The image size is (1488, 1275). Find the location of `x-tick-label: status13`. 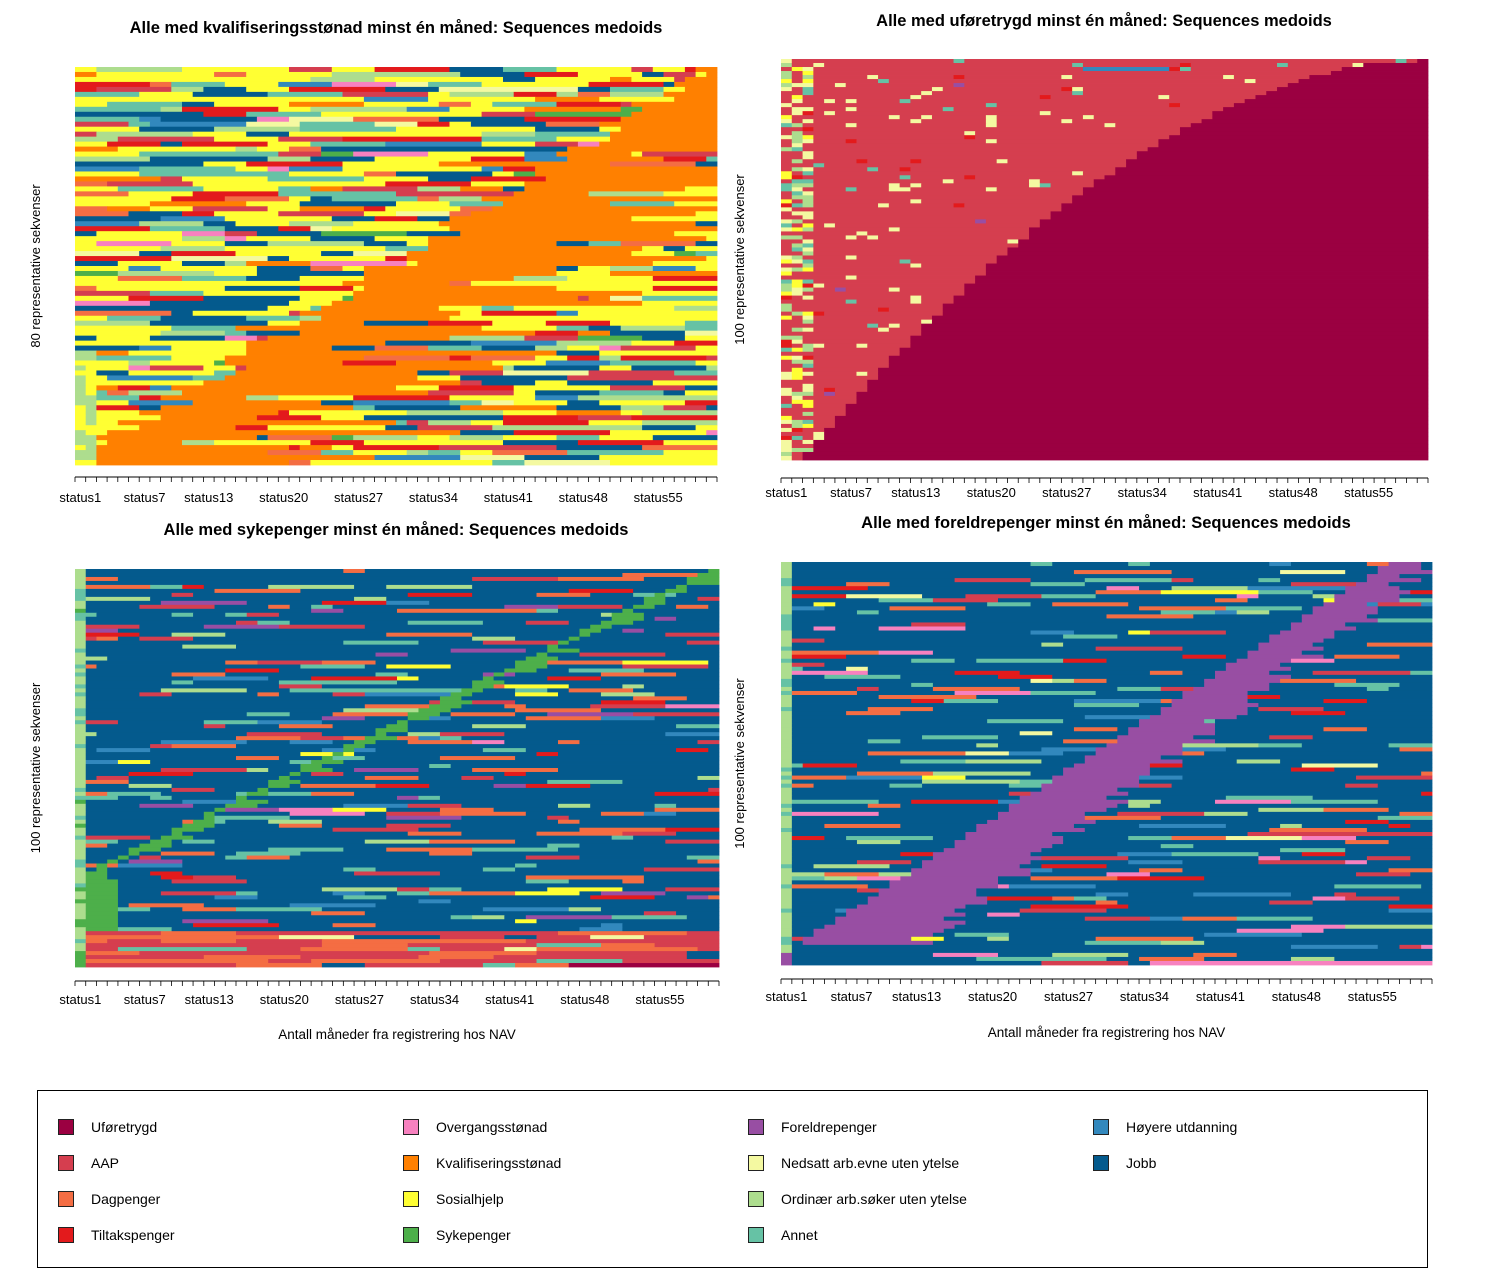

x-tick-label: status13 is located at coordinates (915, 492).